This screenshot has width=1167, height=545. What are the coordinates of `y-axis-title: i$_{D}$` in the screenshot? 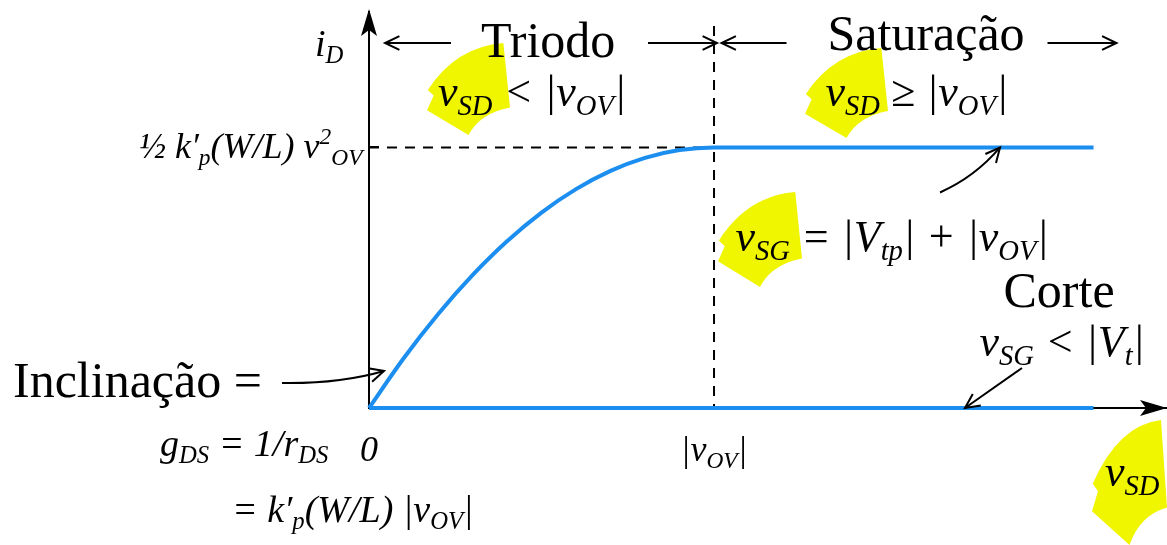 It's located at (329, 45).